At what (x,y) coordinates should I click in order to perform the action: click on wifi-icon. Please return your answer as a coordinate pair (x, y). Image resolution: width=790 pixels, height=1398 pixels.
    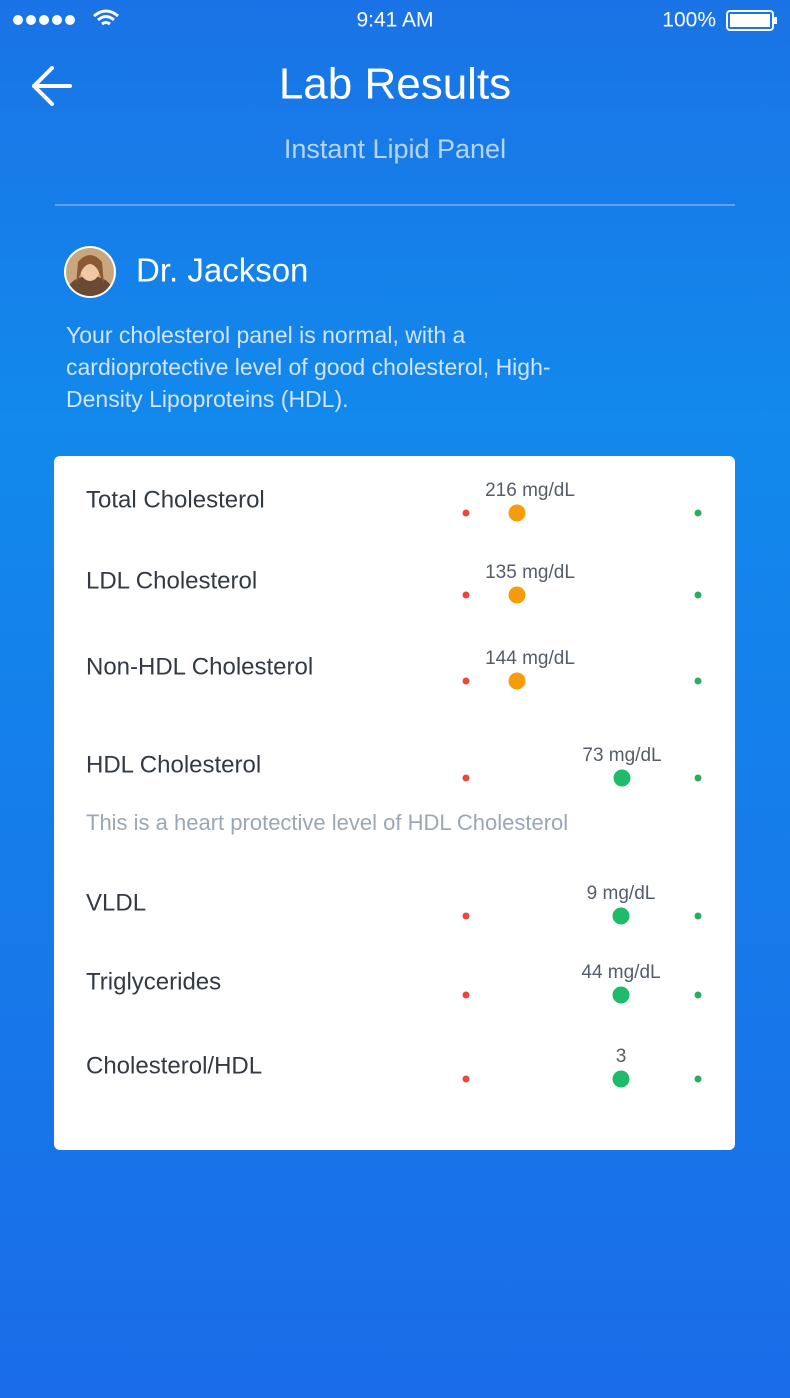
    Looking at the image, I should click on (106, 17).